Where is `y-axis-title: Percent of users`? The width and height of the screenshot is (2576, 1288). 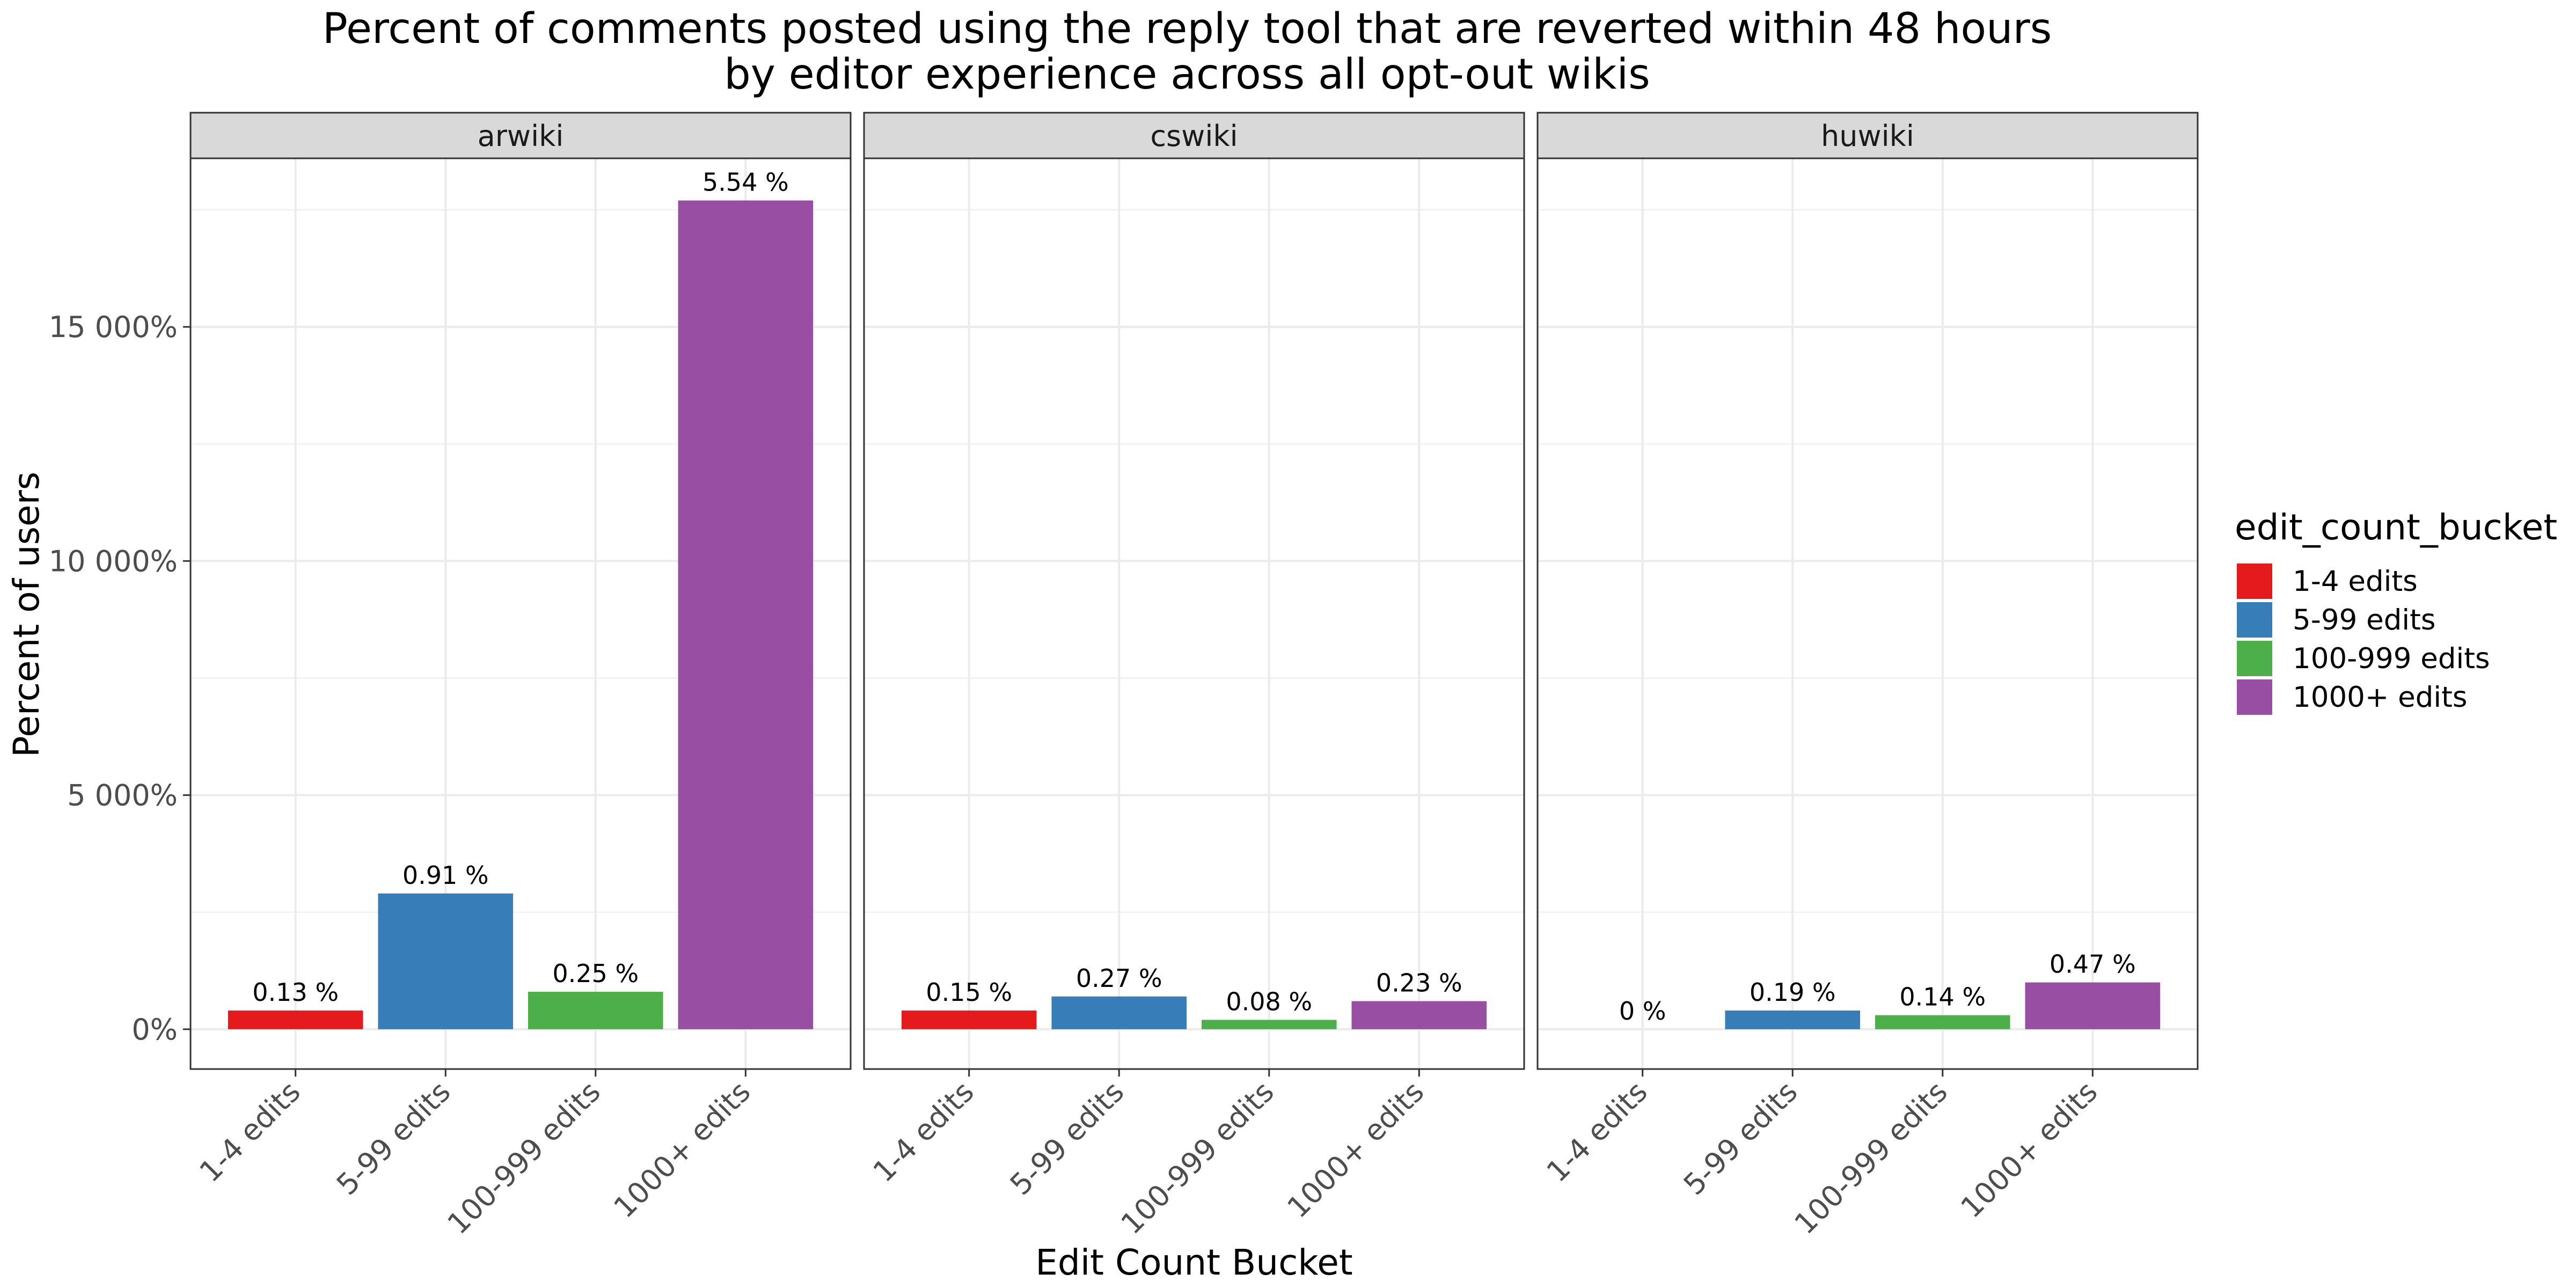
y-axis-title: Percent of users is located at coordinates (26, 614).